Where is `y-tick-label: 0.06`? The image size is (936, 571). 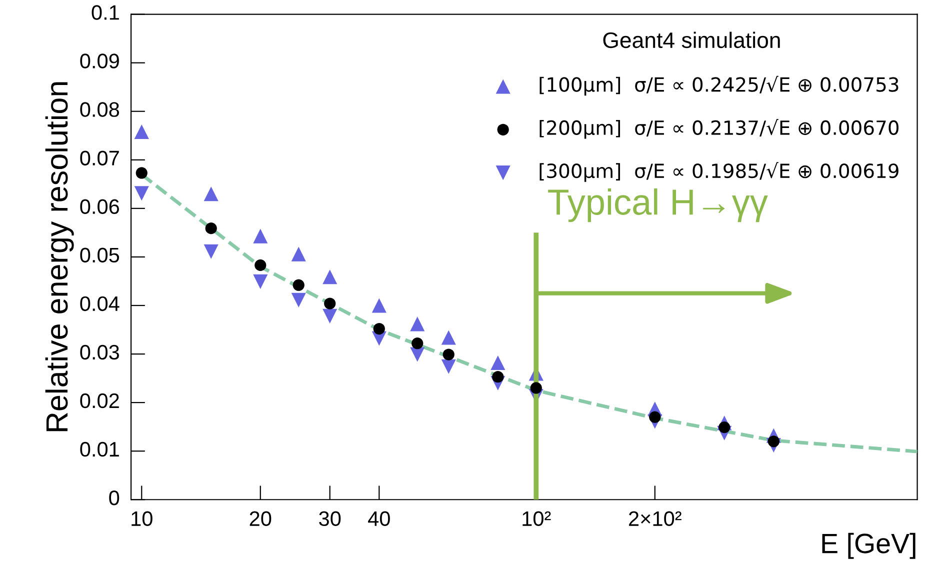 y-tick-label: 0.06 is located at coordinates (100, 206).